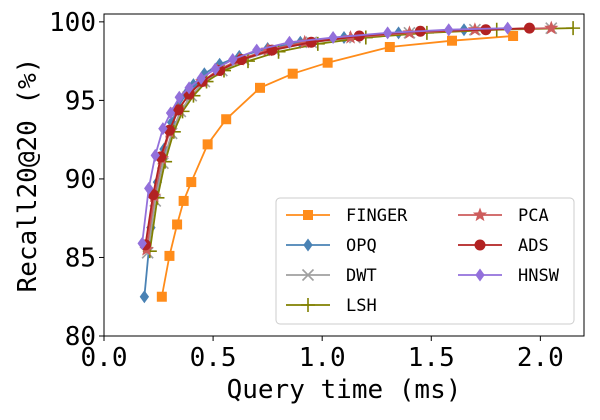  I want to click on legend-marker-hnsw, so click(480, 275).